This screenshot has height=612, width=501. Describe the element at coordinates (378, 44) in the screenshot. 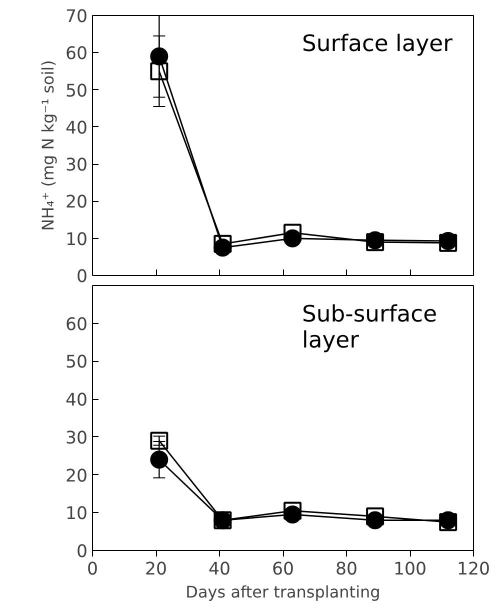

I see `annotation: Surface layer` at that location.